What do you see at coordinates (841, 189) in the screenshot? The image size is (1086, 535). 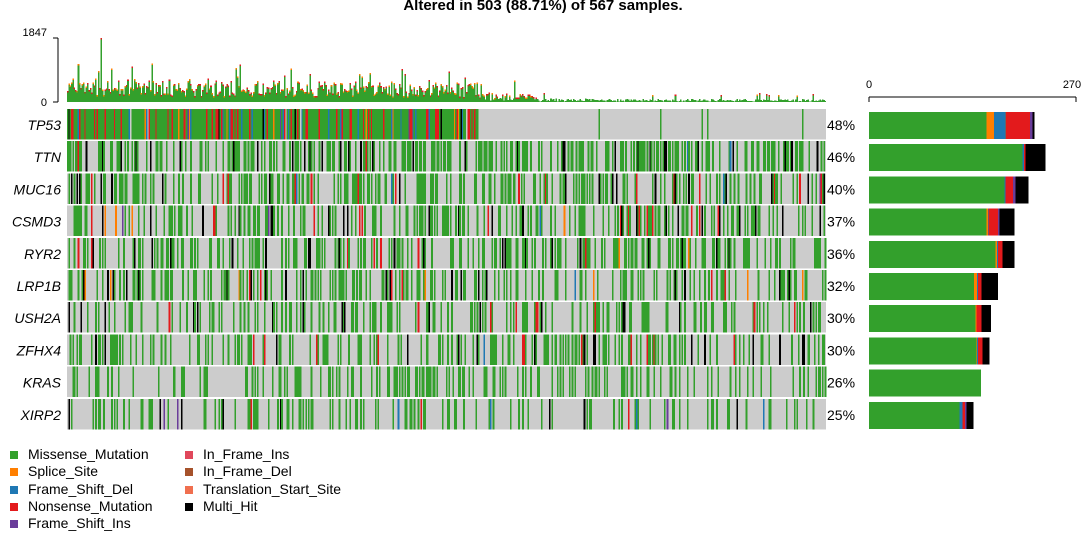 I see `percent-label-muc16: 40%` at bounding box center [841, 189].